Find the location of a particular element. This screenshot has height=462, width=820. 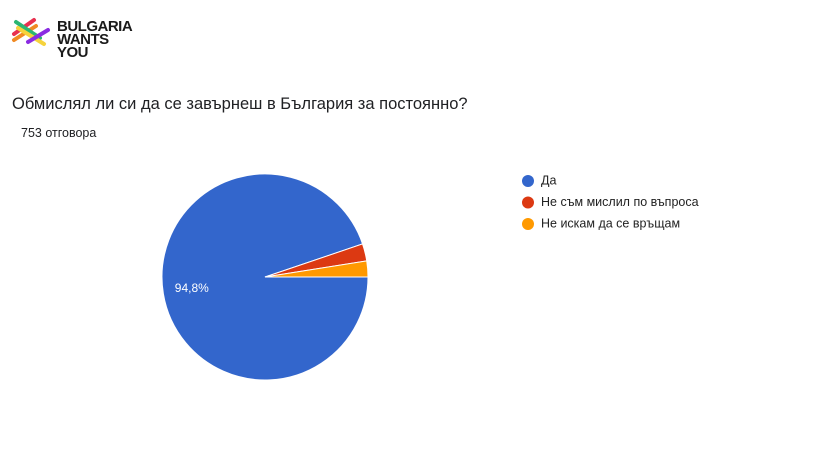

legend-label: Да is located at coordinates (548, 180).